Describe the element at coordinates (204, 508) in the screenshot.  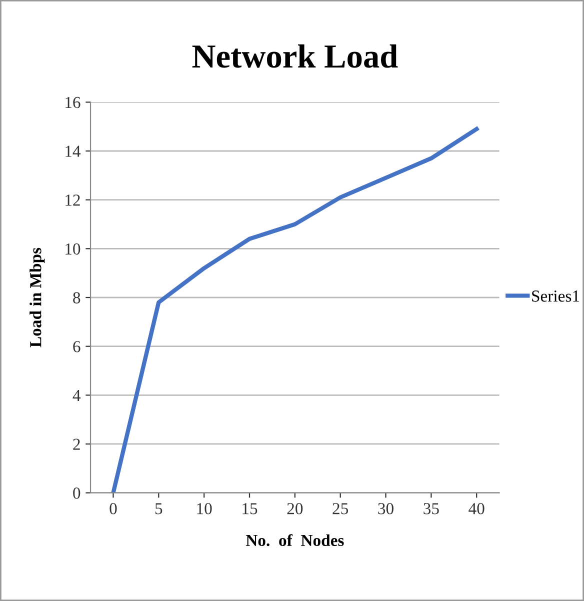
I see `x-tick-label: 10` at that location.